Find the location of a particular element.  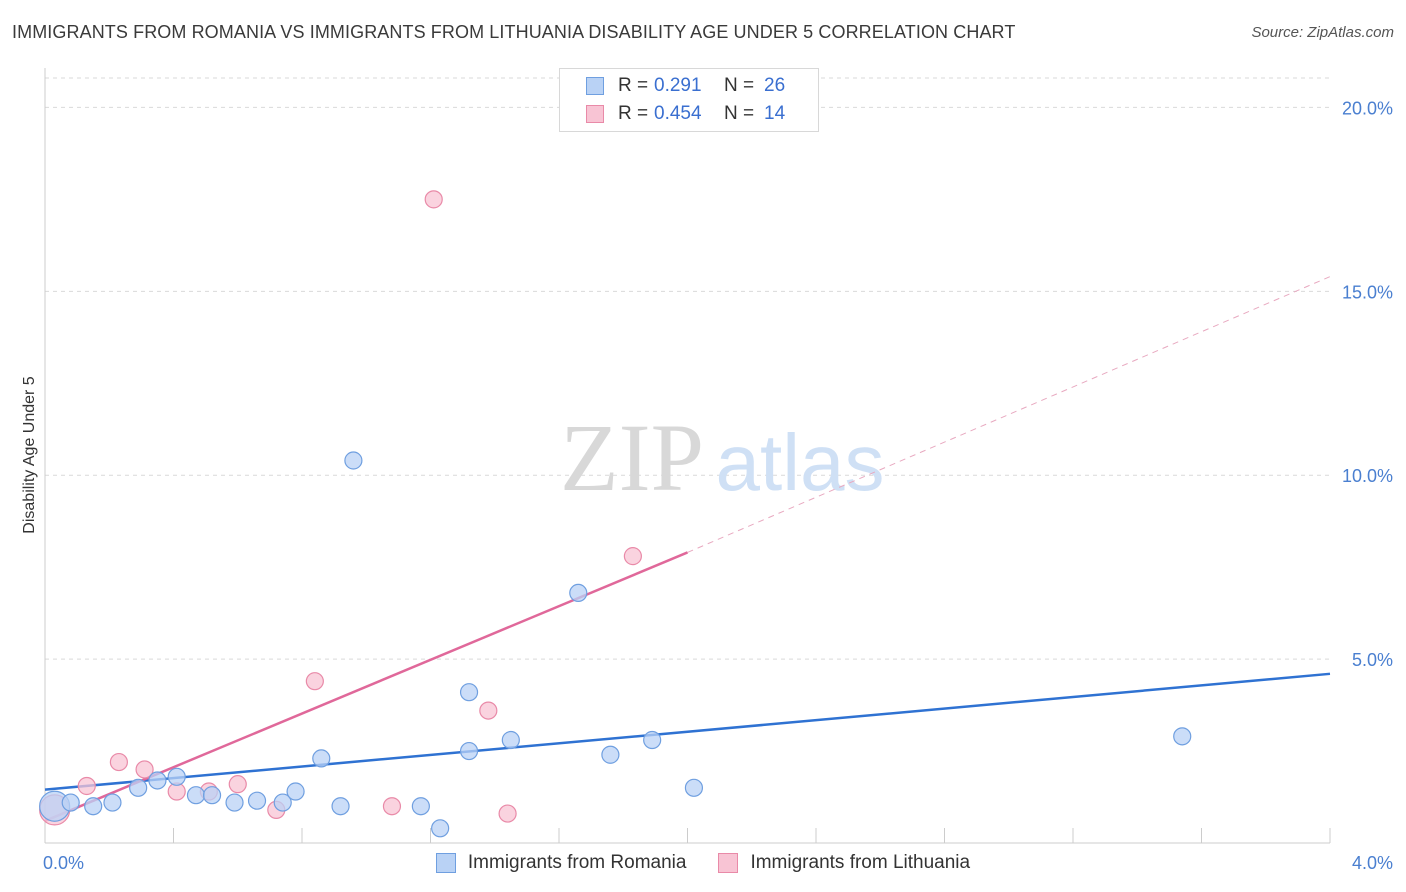

r-value: 0.454 is located at coordinates (678, 113).